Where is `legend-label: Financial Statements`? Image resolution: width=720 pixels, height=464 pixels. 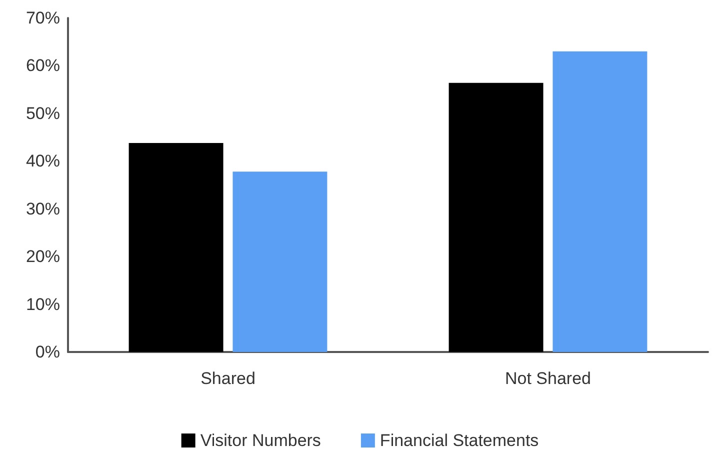 legend-label: Financial Statements is located at coordinates (459, 440).